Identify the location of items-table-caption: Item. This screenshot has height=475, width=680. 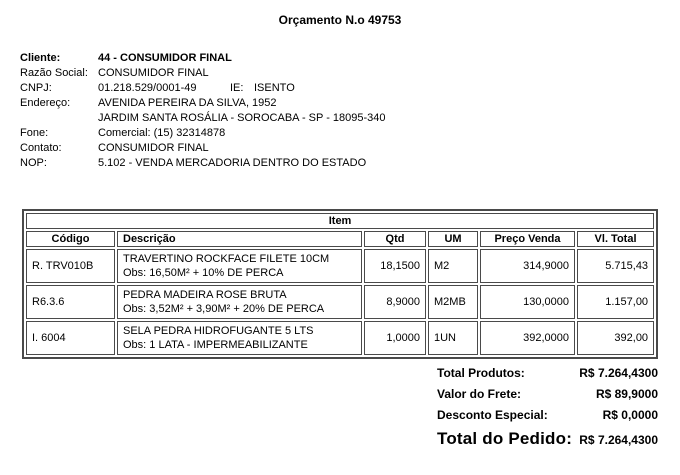
(340, 221).